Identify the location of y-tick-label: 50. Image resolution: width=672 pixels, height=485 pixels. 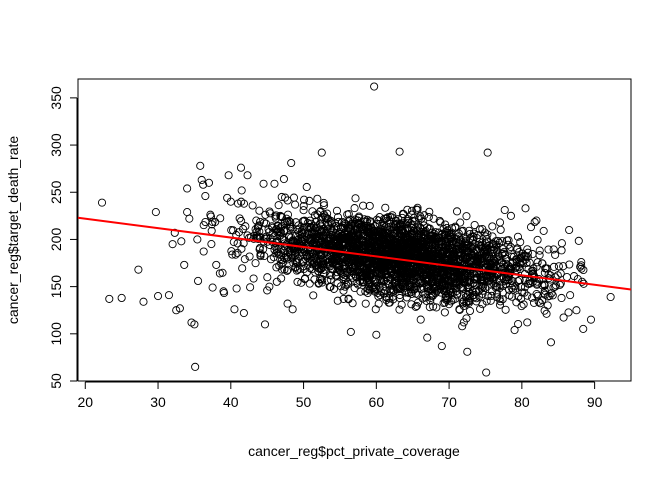
(56, 381).